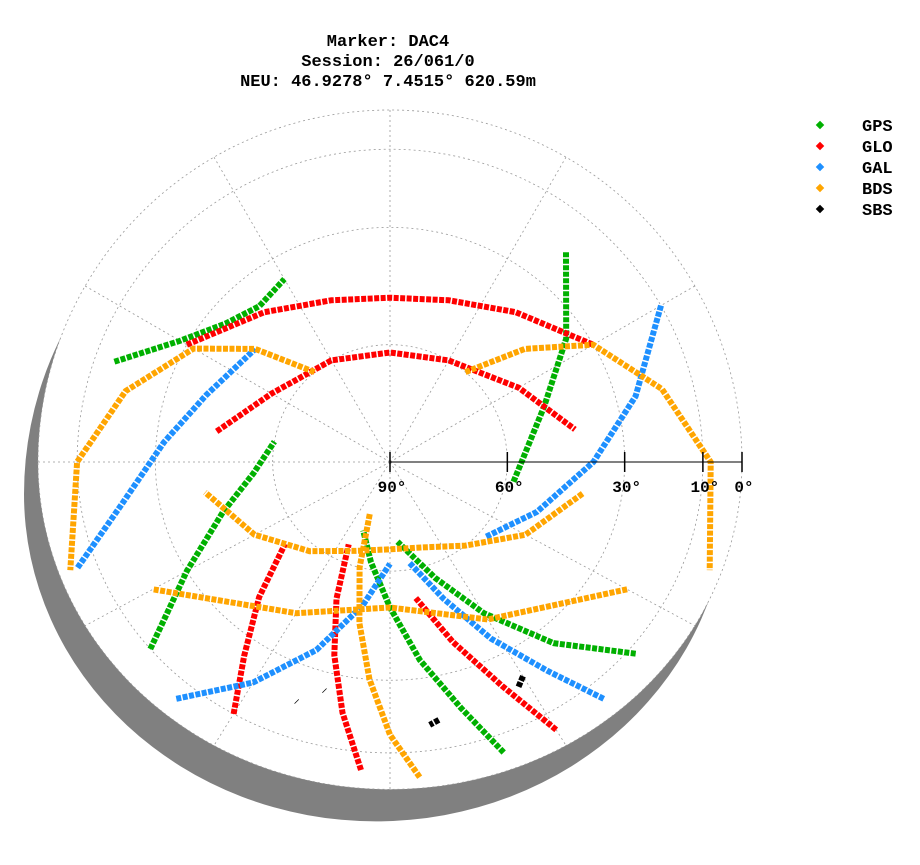 The width and height of the screenshot is (920, 865). I want to click on legend-label: GAL, so click(877, 169).